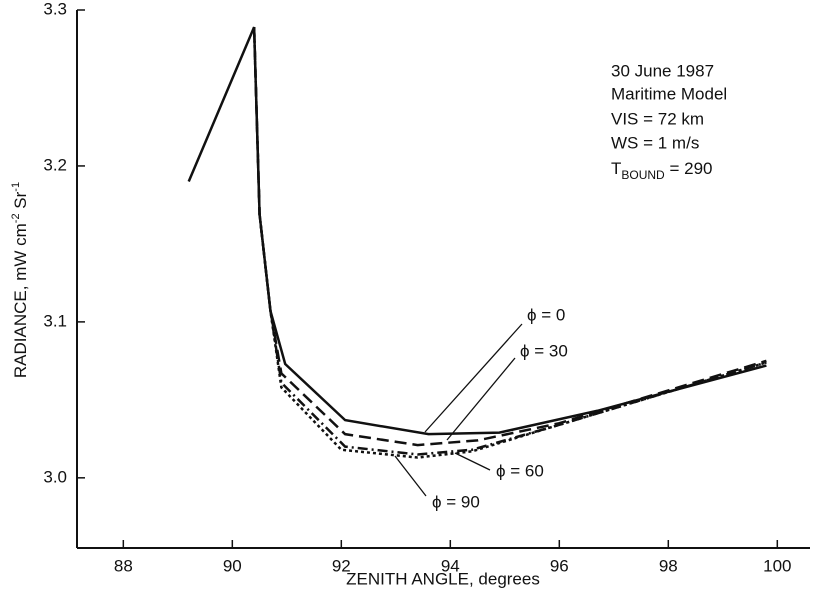 The width and height of the screenshot is (821, 596). What do you see at coordinates (20, 202) in the screenshot?
I see `y-label-part: Sr` at bounding box center [20, 202].